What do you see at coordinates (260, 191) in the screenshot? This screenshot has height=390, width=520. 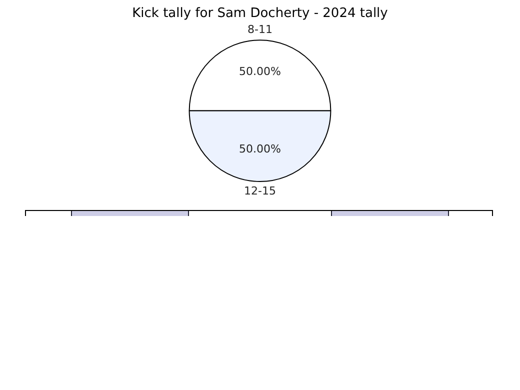 I see `slice-label: 12-15` at bounding box center [260, 191].